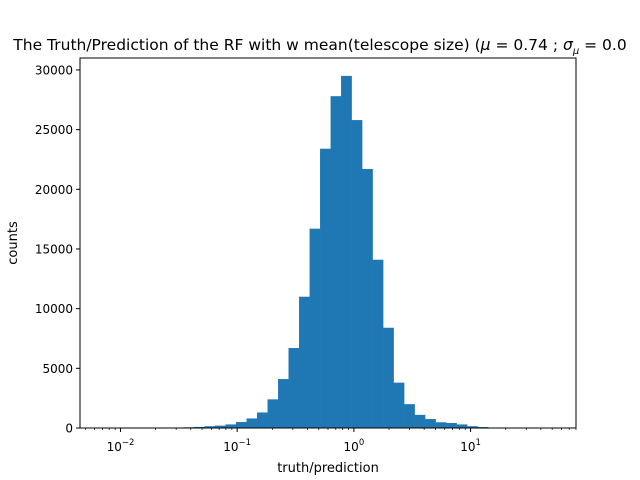 This screenshot has width=640, height=480. What do you see at coordinates (245, 443) in the screenshot?
I see `x-tick-label-exponent: −1` at bounding box center [245, 443].